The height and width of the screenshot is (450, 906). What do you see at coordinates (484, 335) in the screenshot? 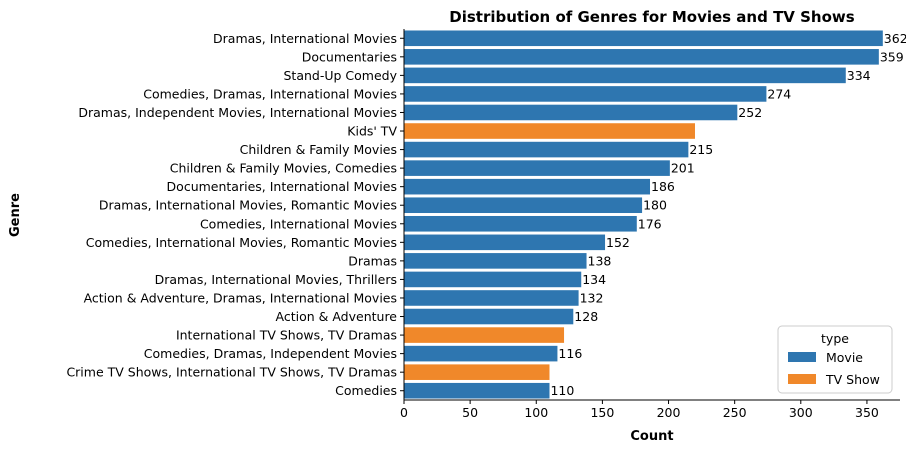
I see `bar-international-tv-shows-tv-dramas` at bounding box center [484, 335].